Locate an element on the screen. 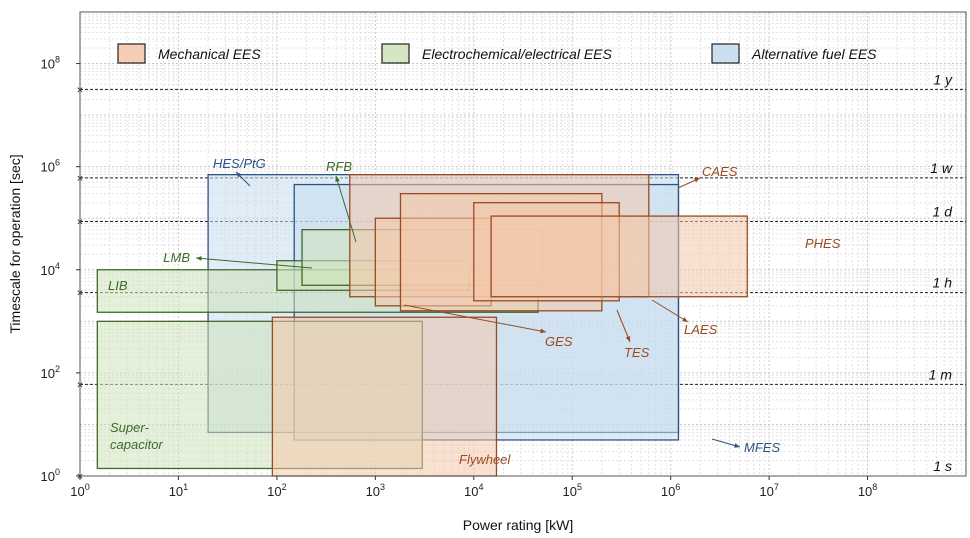 This screenshot has width=970, height=538. legend-label: Electrochemical/electrical EES is located at coordinates (517, 54).